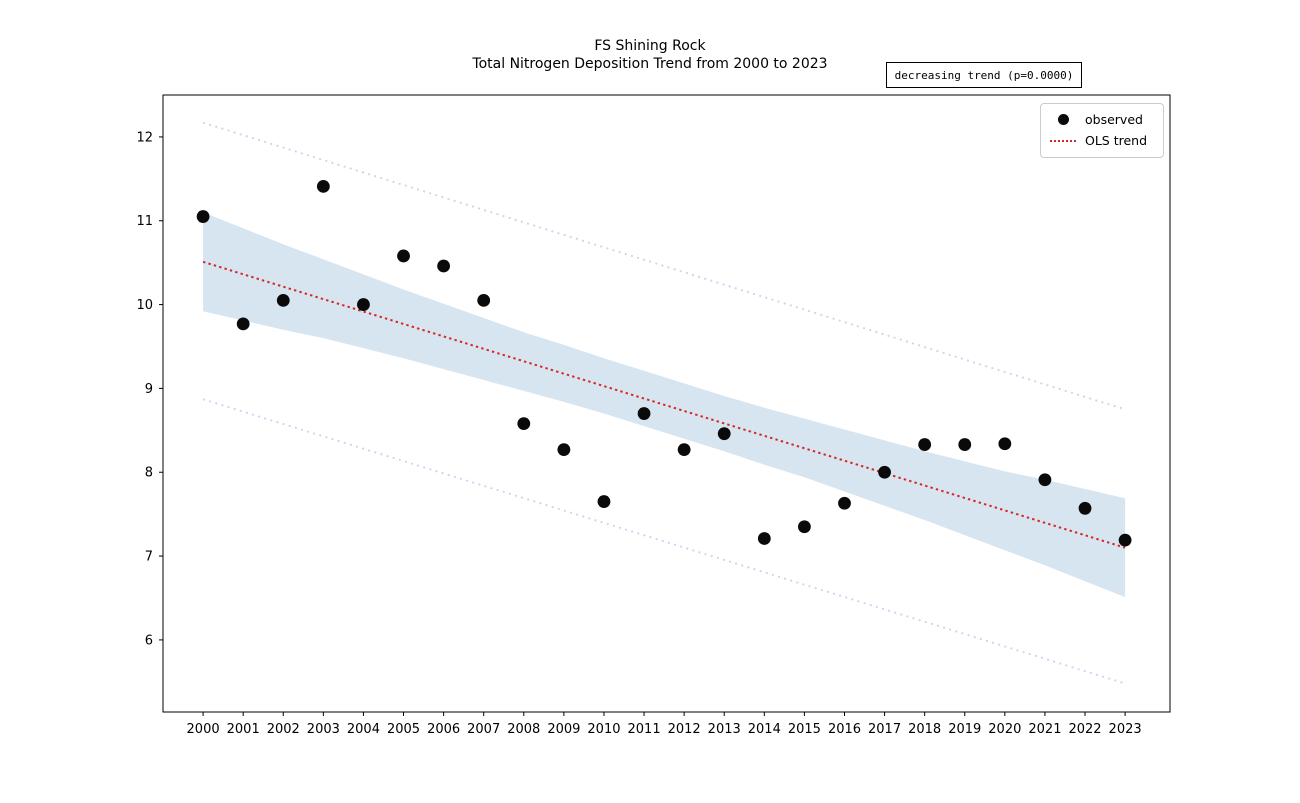 This screenshot has height=803, width=1300. Describe the element at coordinates (149, 473) in the screenshot. I see `y-tick-label: 8` at that location.